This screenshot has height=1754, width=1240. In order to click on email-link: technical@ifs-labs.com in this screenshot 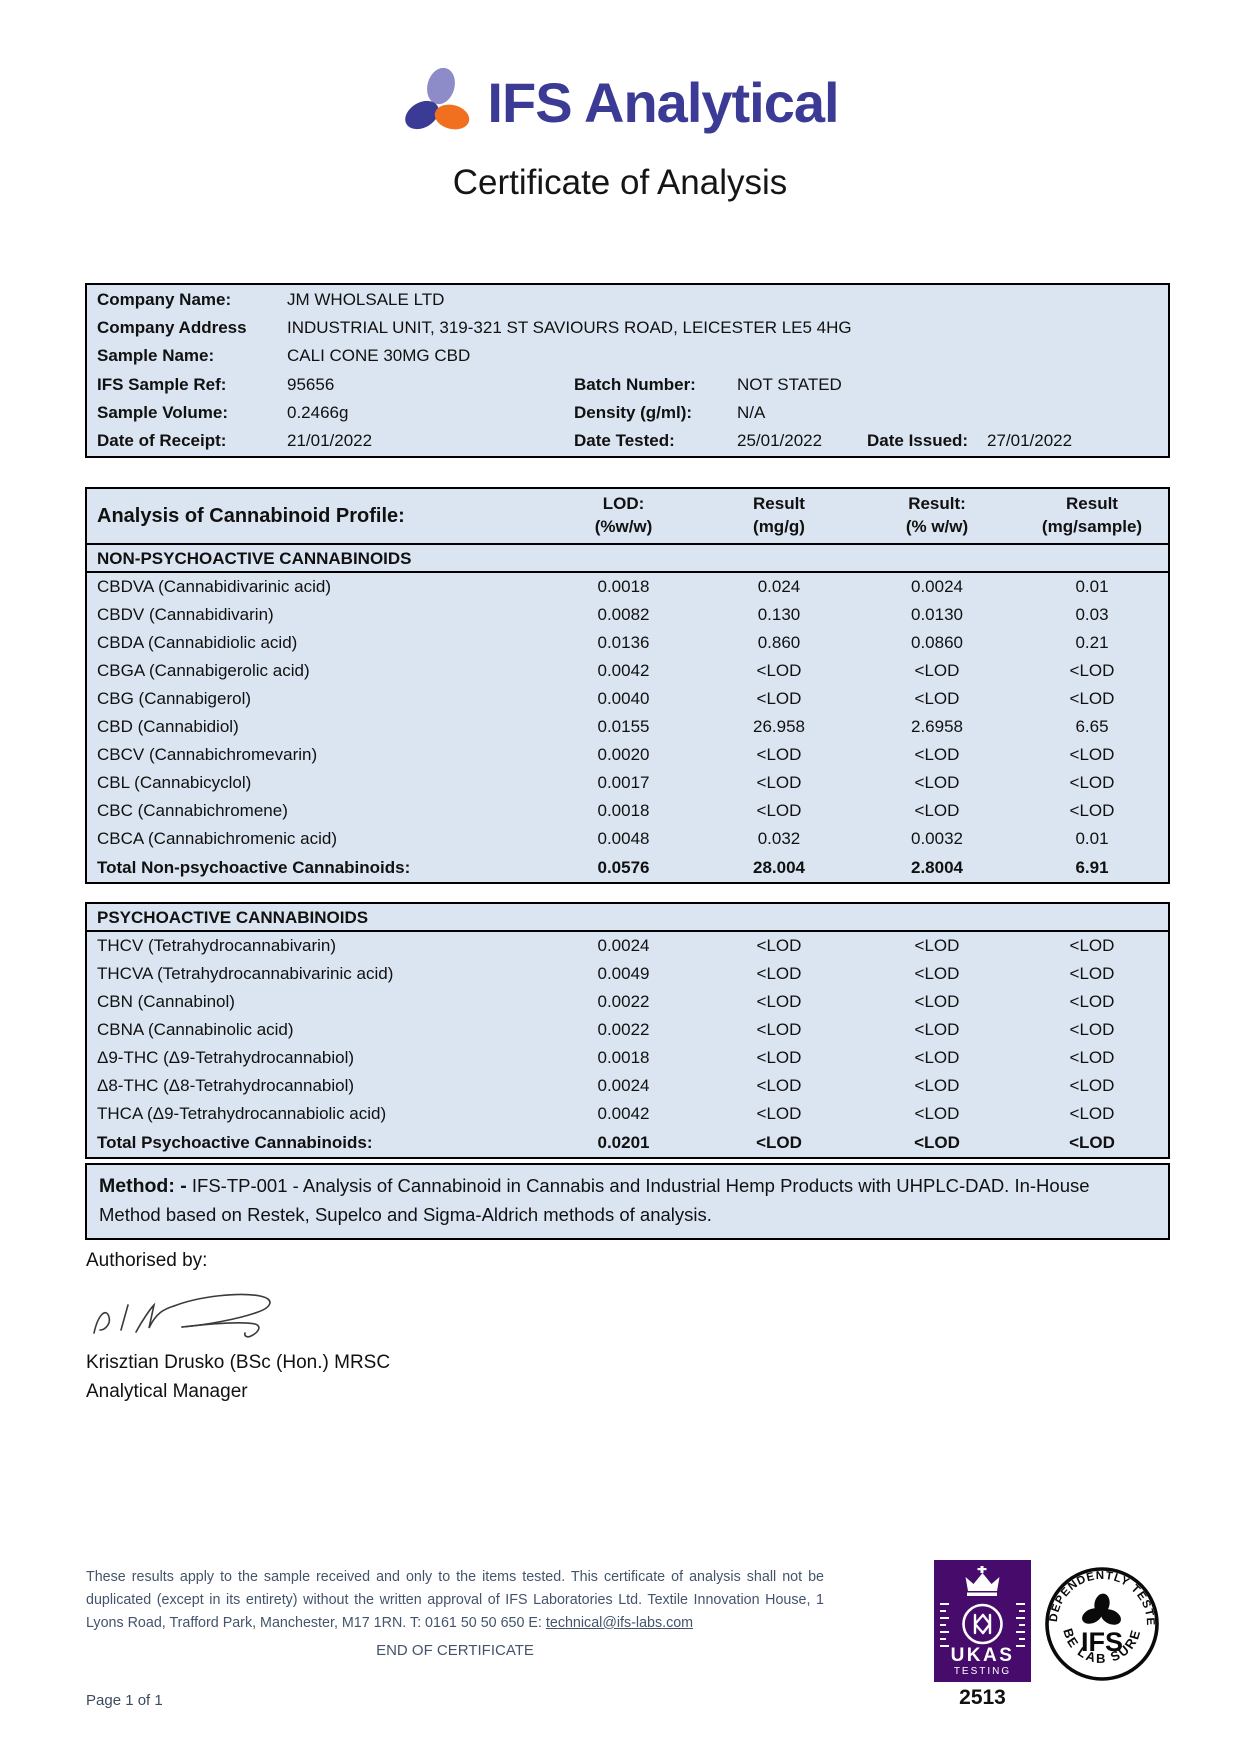, I will do `click(619, 1622)`.